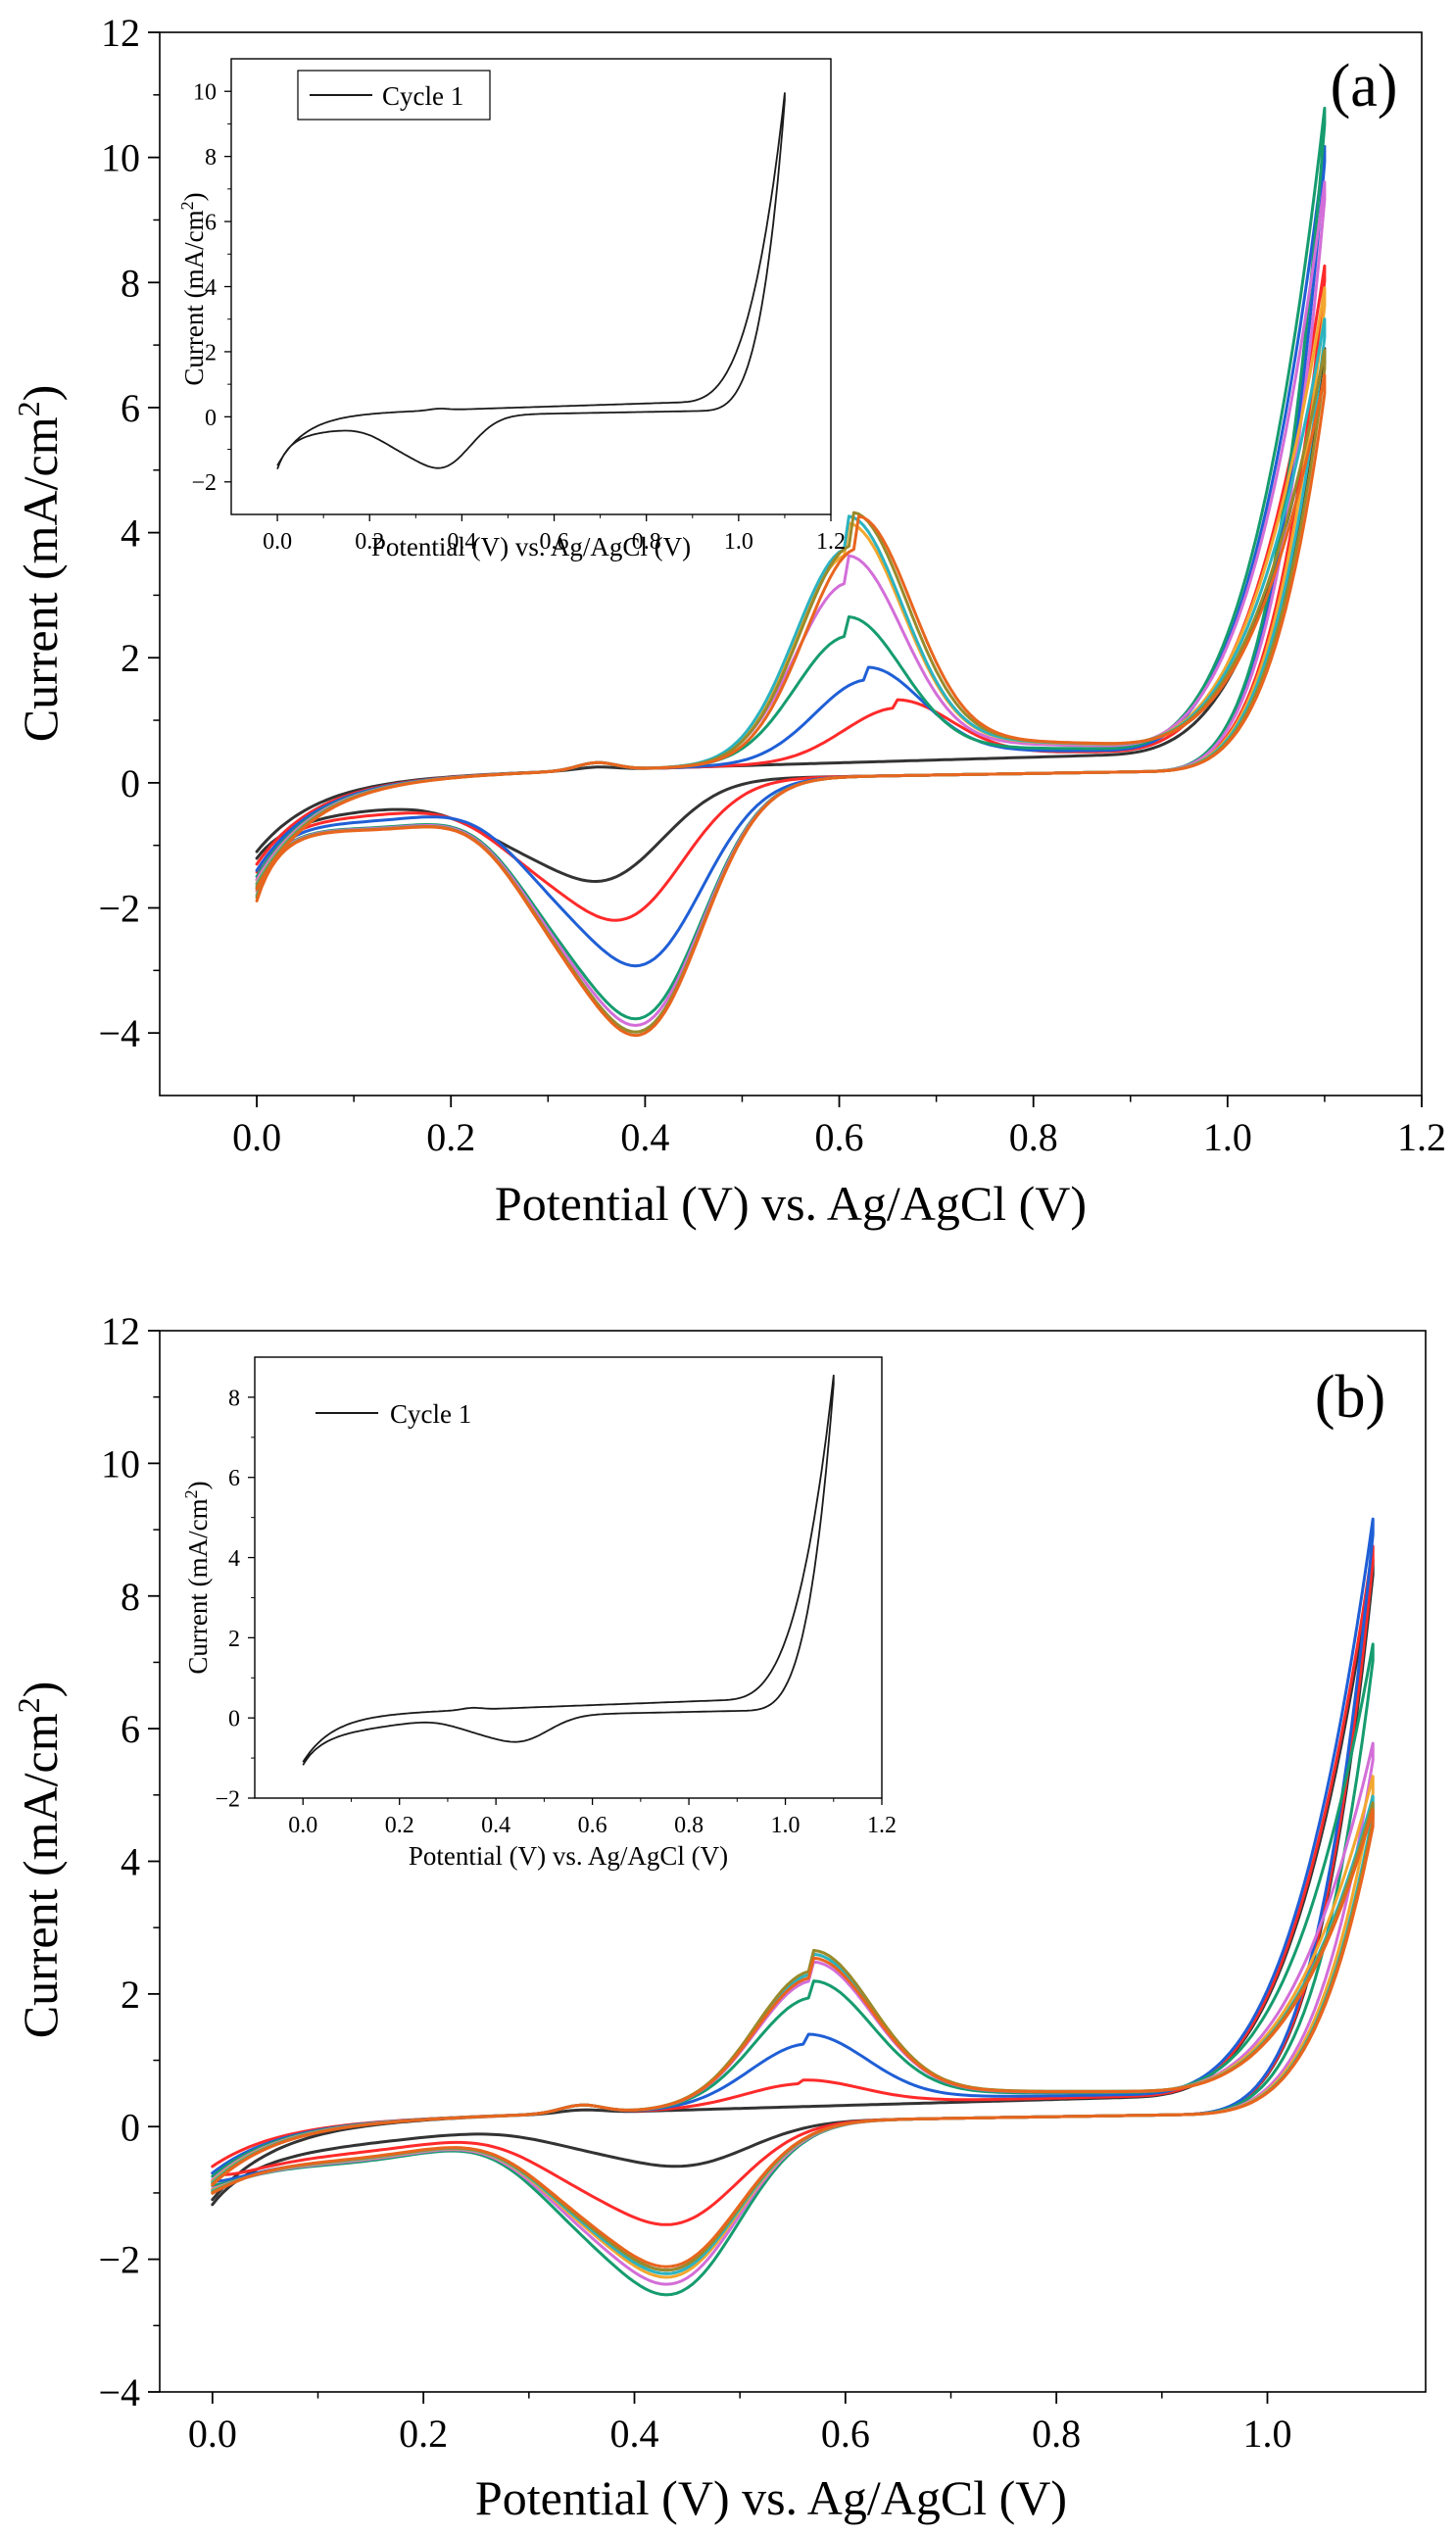 This screenshot has width=1456, height=2534. I want to click on panel-b-inset-legend-label: Cycle 1, so click(430, 1414).